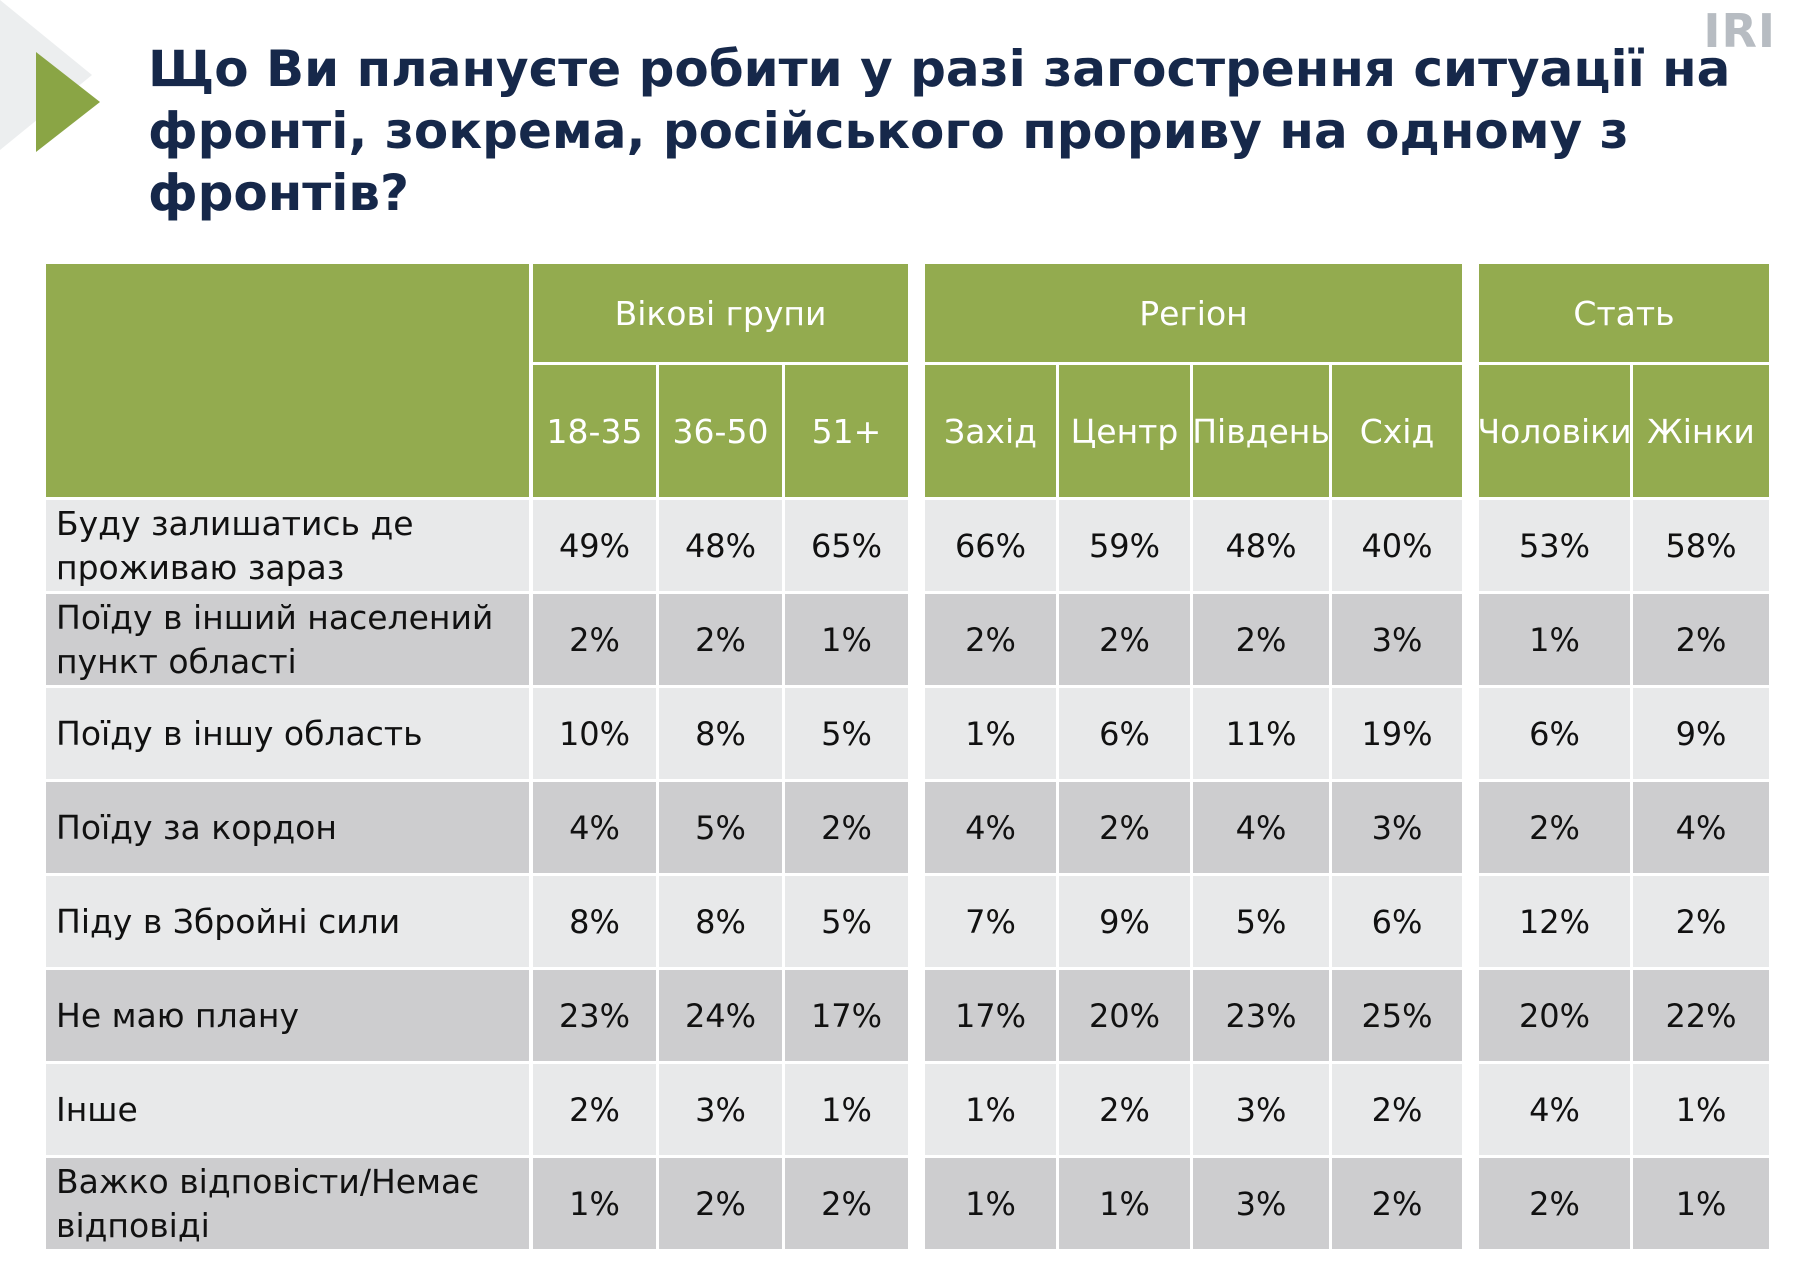 The width and height of the screenshot is (1798, 1283). I want to click on table-cell-value: 59%, so click(1124, 545).